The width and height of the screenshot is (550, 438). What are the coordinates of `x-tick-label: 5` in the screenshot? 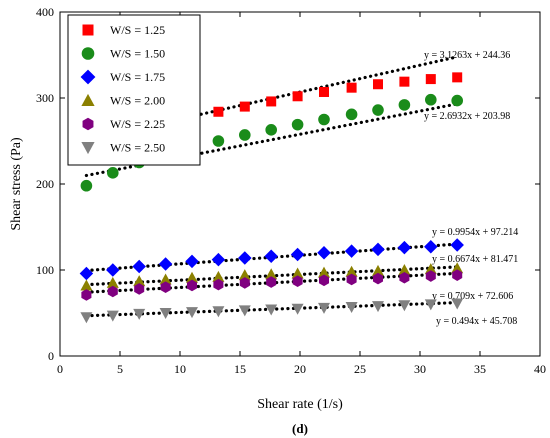 It's located at (120, 369).